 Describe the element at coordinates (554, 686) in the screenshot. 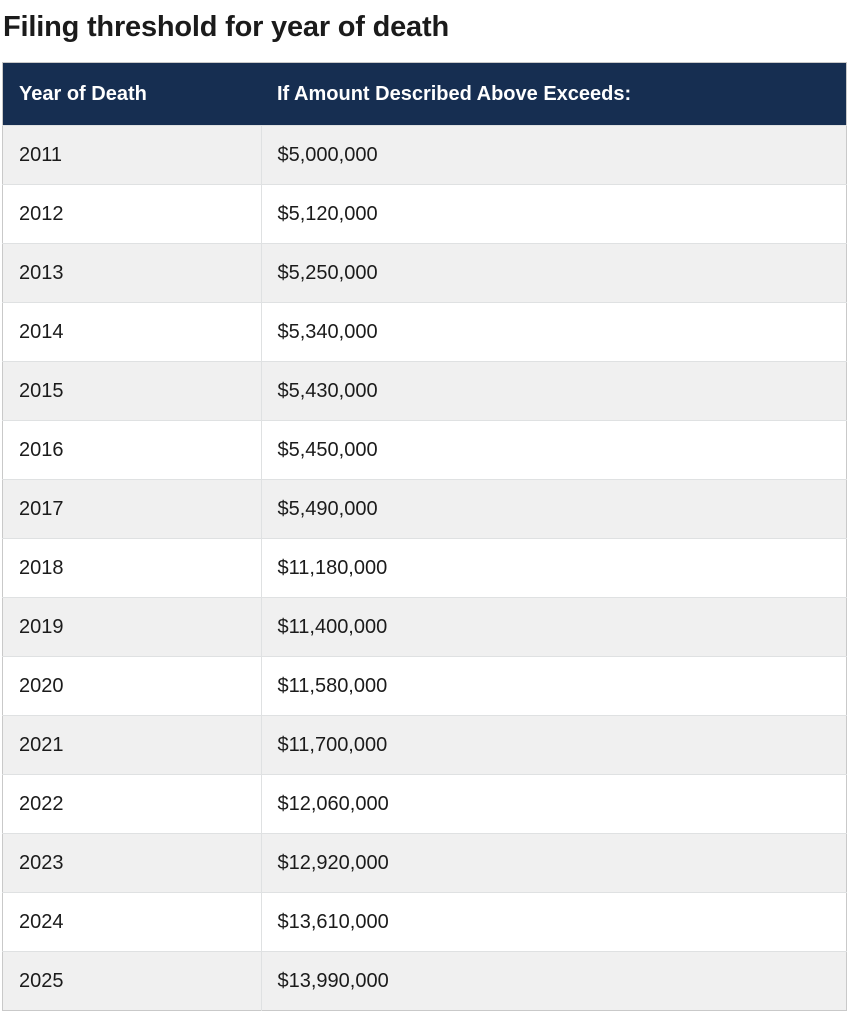

I see `amount-cell: $11,580,000` at that location.